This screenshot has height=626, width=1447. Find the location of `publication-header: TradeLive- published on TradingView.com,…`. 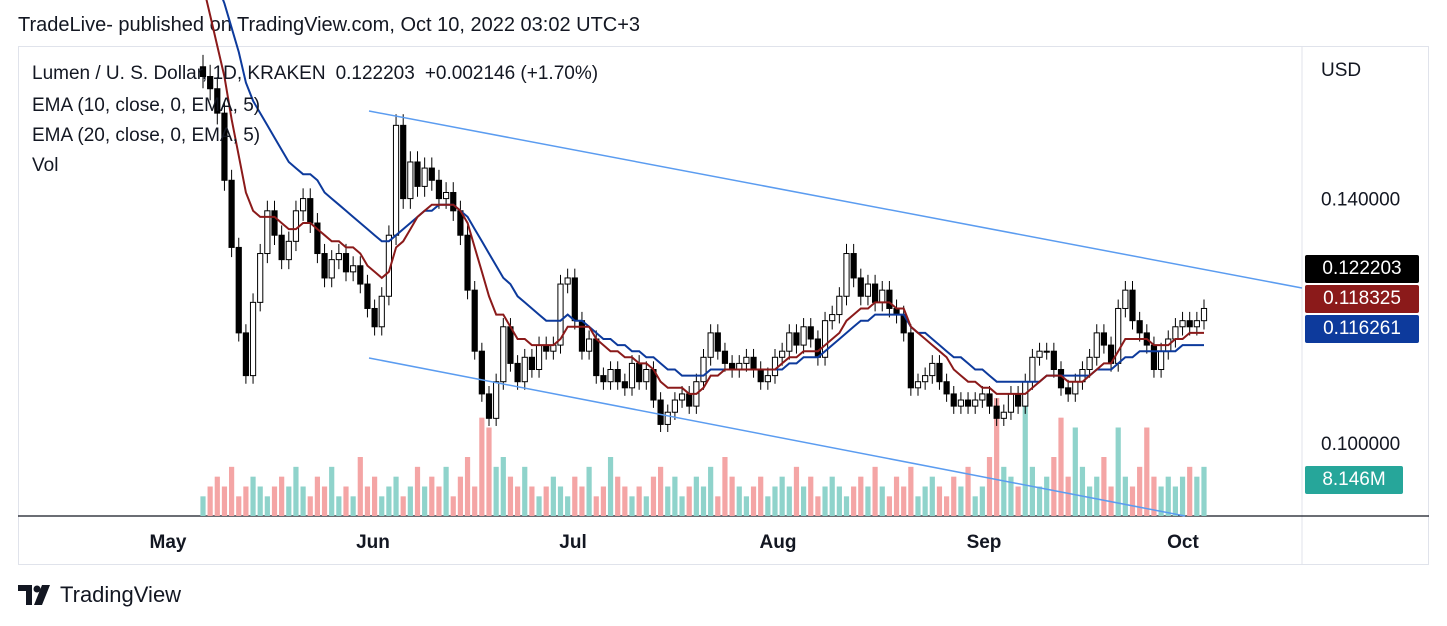

publication-header: TradeLive- published on TradingView.com,… is located at coordinates (329, 25).